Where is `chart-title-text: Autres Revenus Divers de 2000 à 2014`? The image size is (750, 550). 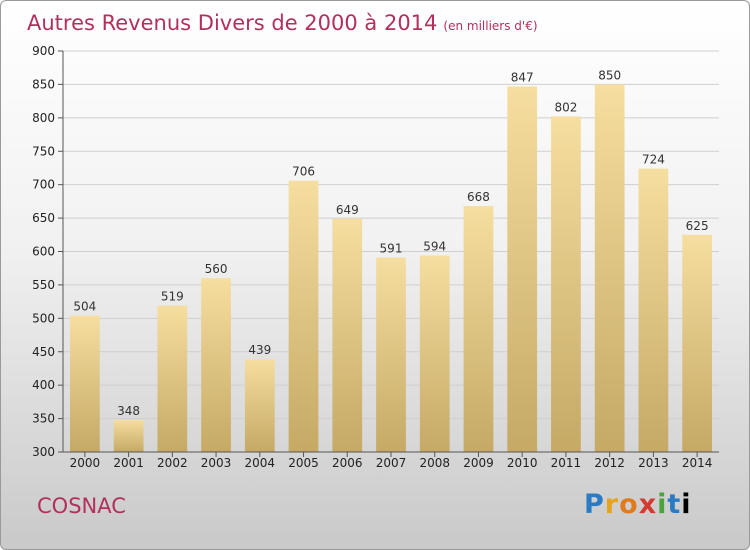 chart-title-text: Autres Revenus Divers de 2000 à 2014 is located at coordinates (232, 23).